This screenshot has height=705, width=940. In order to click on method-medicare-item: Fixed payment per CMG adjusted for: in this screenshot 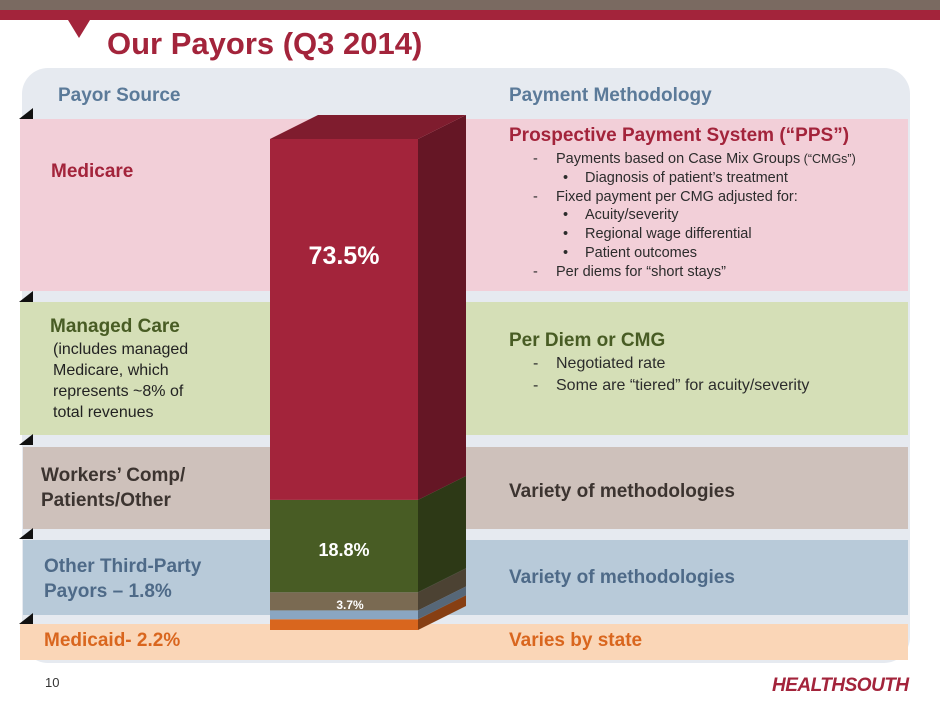, I will do `click(677, 197)`.